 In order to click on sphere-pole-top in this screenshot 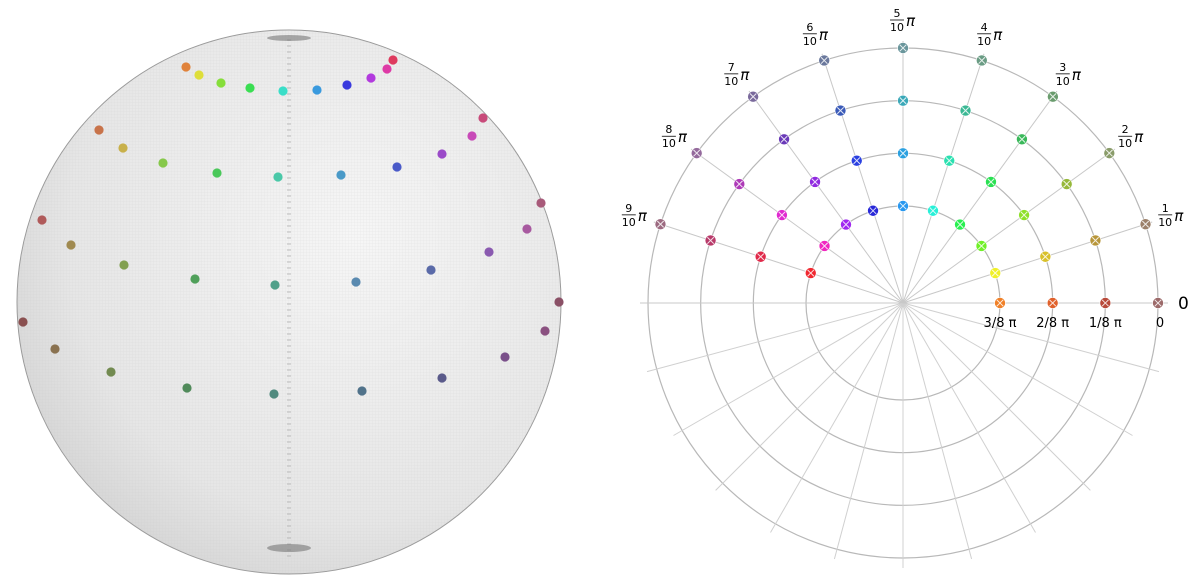, I will do `click(289, 38)`.